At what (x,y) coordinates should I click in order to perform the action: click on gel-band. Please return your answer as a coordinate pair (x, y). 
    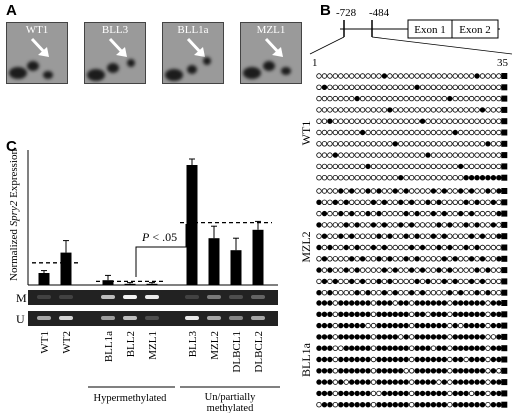
    Looking at the image, I should click on (152, 297).